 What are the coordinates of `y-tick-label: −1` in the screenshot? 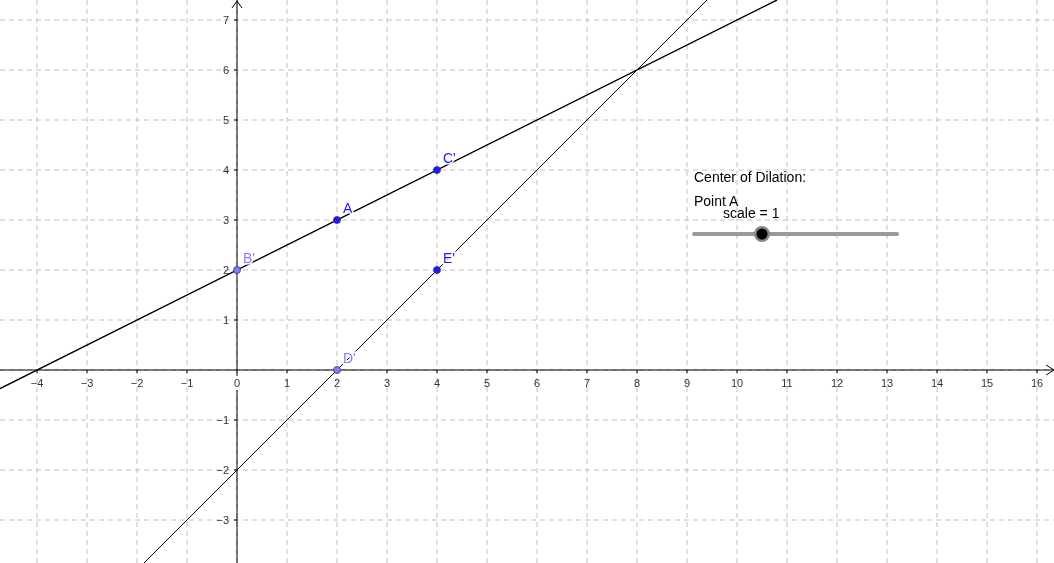 It's located at (222, 420).